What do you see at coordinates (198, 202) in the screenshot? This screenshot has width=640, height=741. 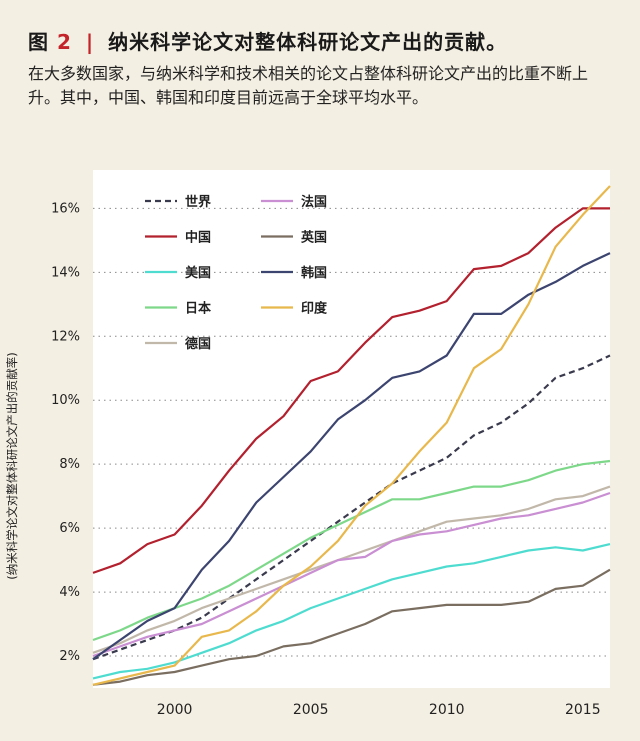 I see `legend-label: 世界` at bounding box center [198, 202].